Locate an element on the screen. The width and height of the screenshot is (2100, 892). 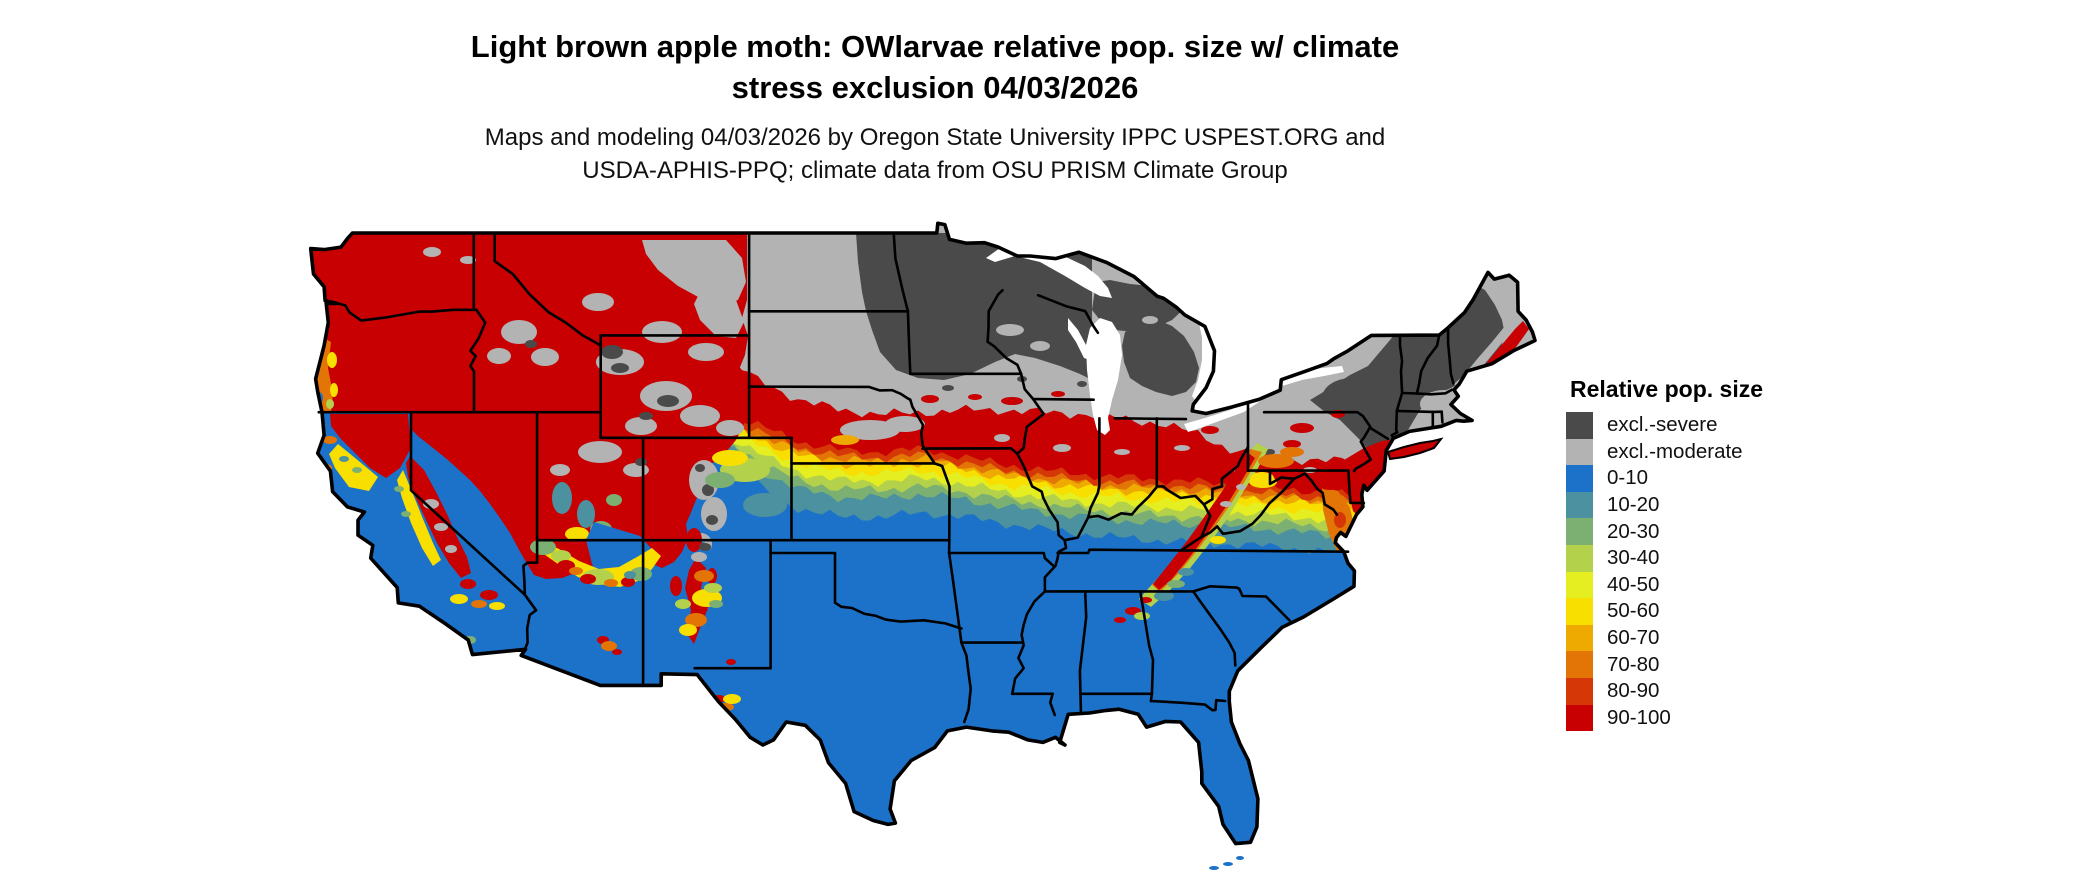
legend-item-label: 10-20 is located at coordinates (1633, 505).